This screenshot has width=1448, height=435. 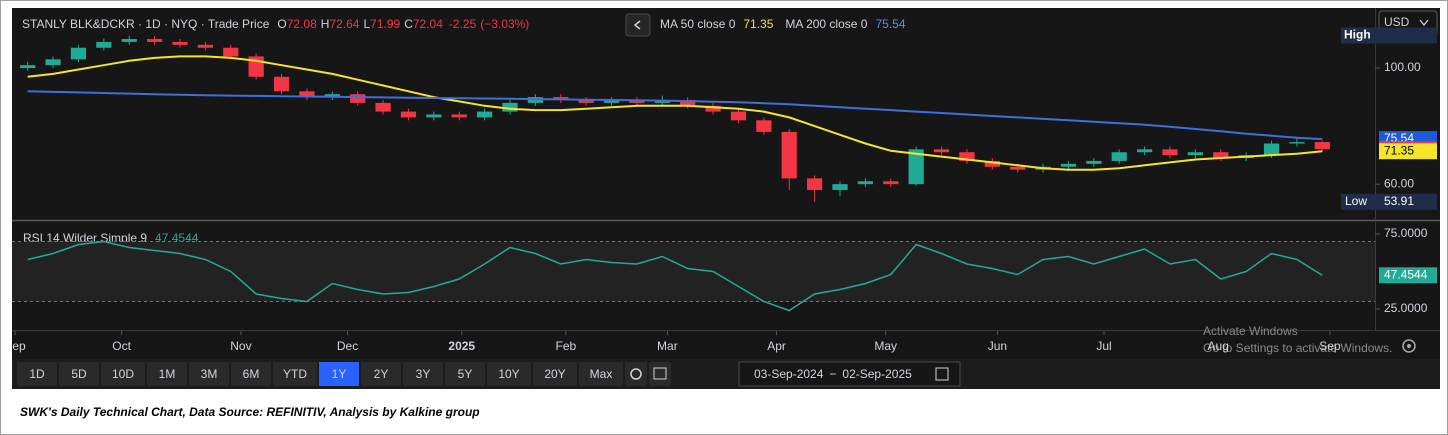 I want to click on x-tick-label: Nov, so click(x=240, y=346).